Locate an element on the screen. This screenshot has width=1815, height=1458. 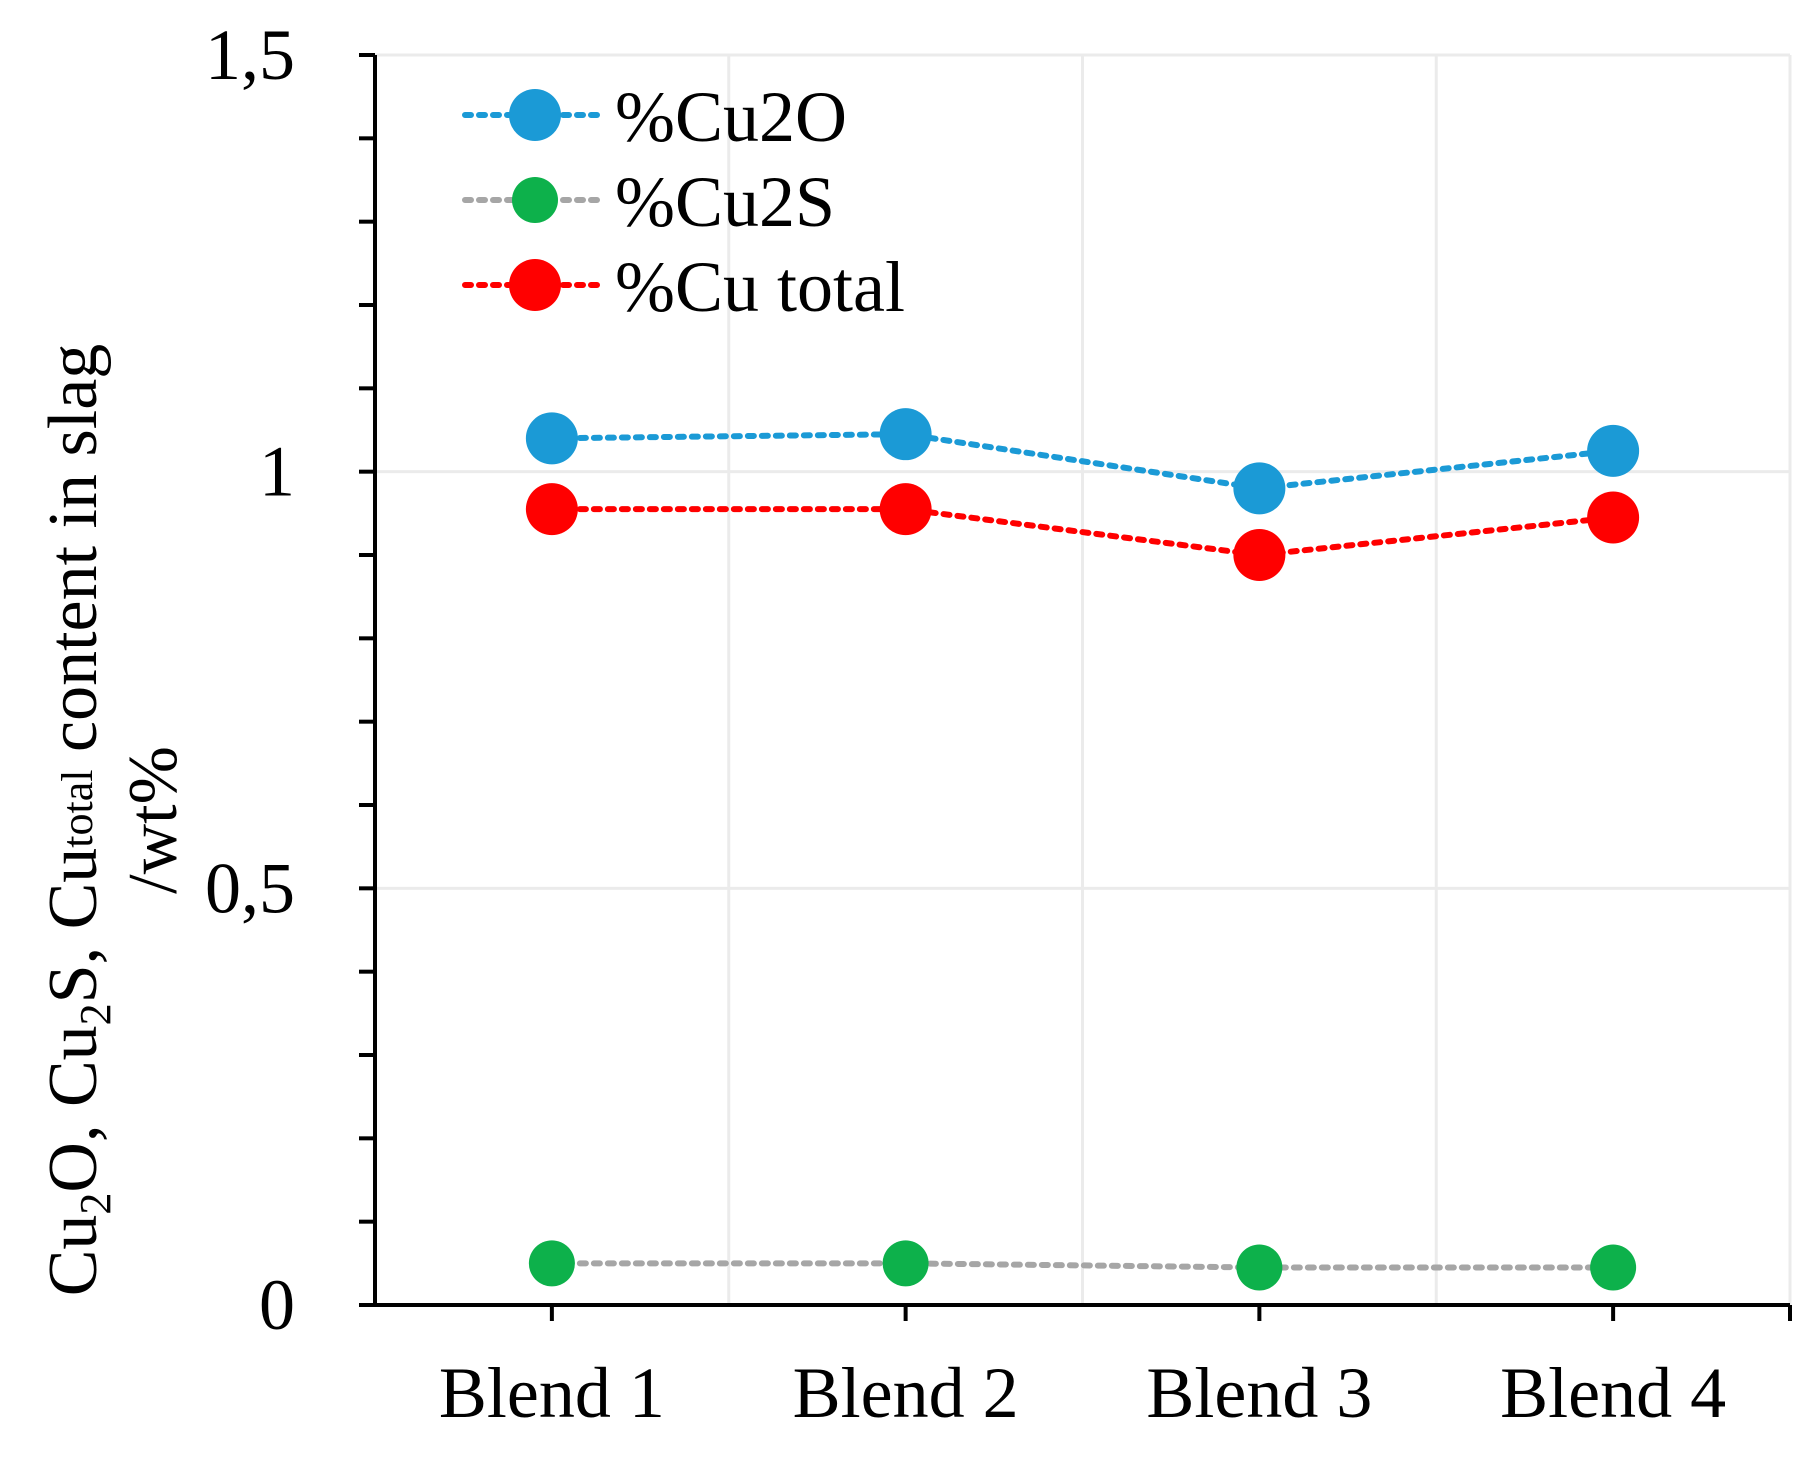
y-tick-label-3: 1,5 is located at coordinates (250, 55).